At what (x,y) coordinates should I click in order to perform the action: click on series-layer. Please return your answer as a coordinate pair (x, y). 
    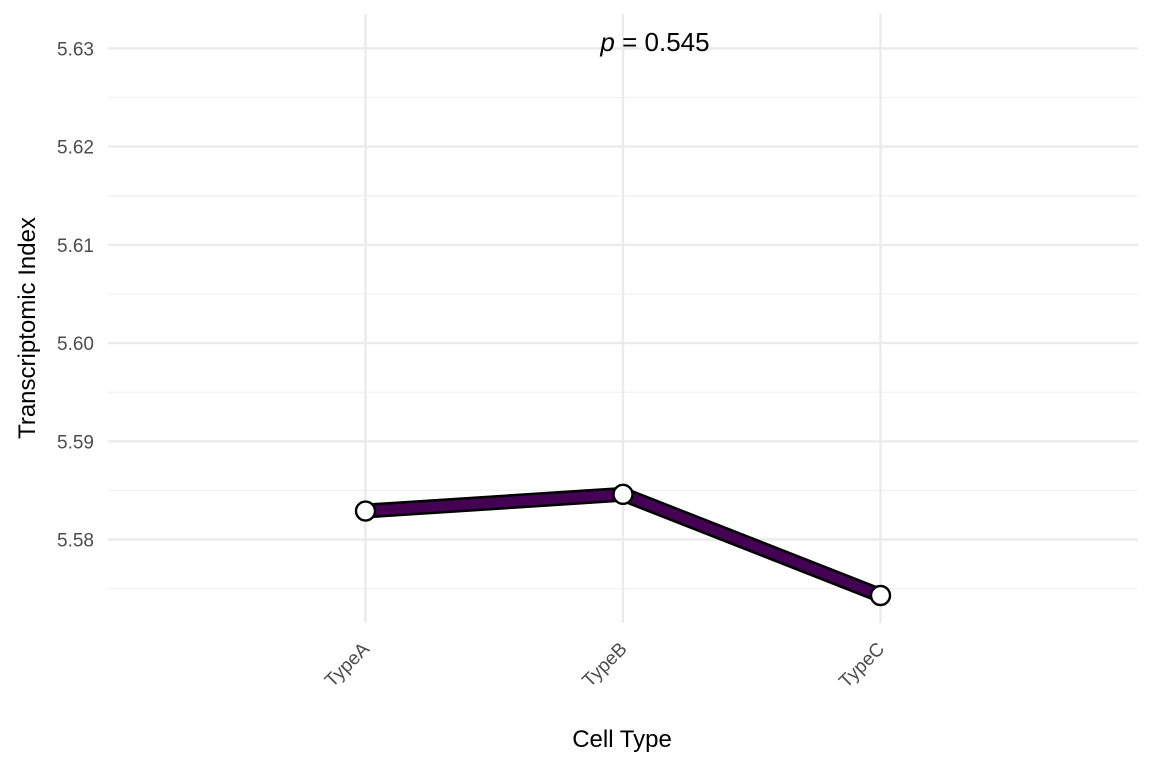
    Looking at the image, I should click on (623, 545).